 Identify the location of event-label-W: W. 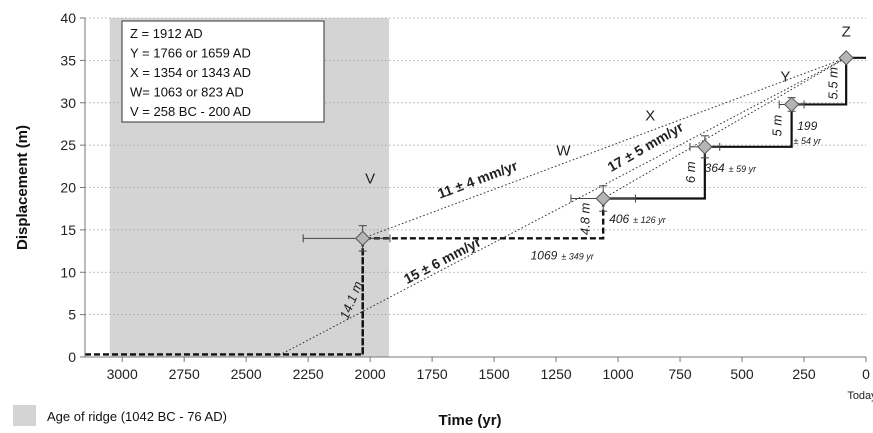
(563, 150).